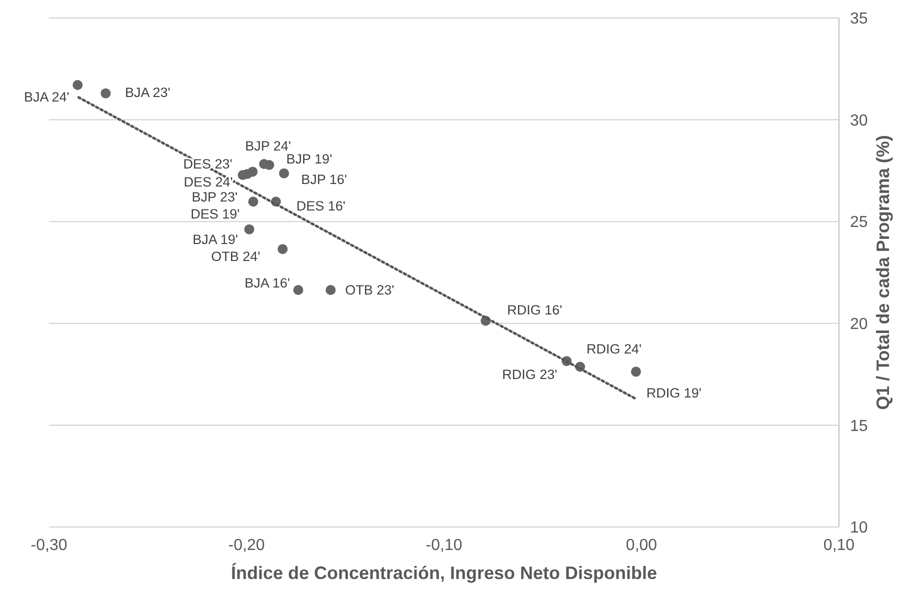  What do you see at coordinates (444, 573) in the screenshot?
I see `x-axis-title: Índice de Concentración, Ingreso Neto Disponible` at bounding box center [444, 573].